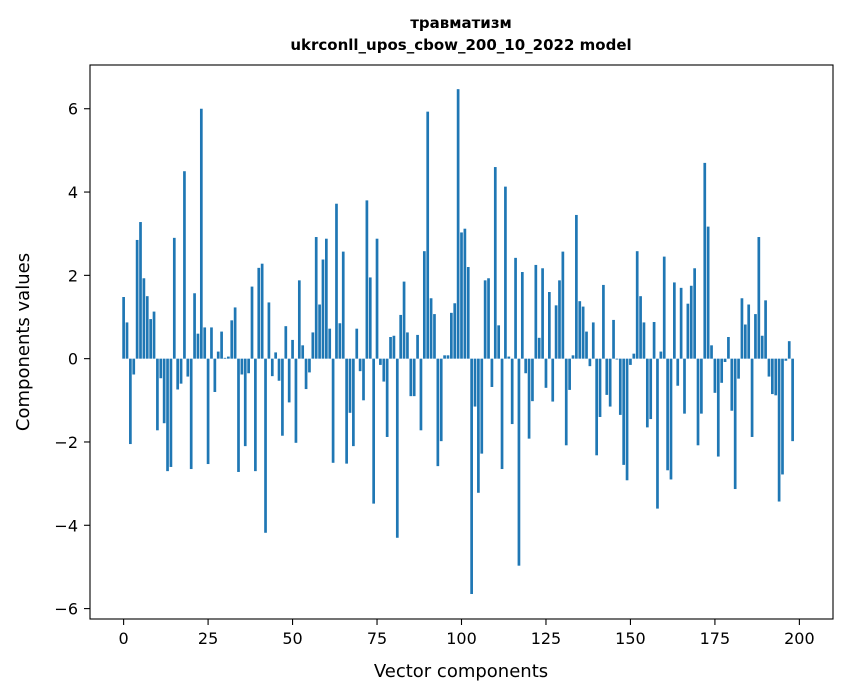 Image resolution: width=847 pixels, height=700 pixels. What do you see at coordinates (546, 638) in the screenshot?
I see `x-tick-label: 125` at bounding box center [546, 638].